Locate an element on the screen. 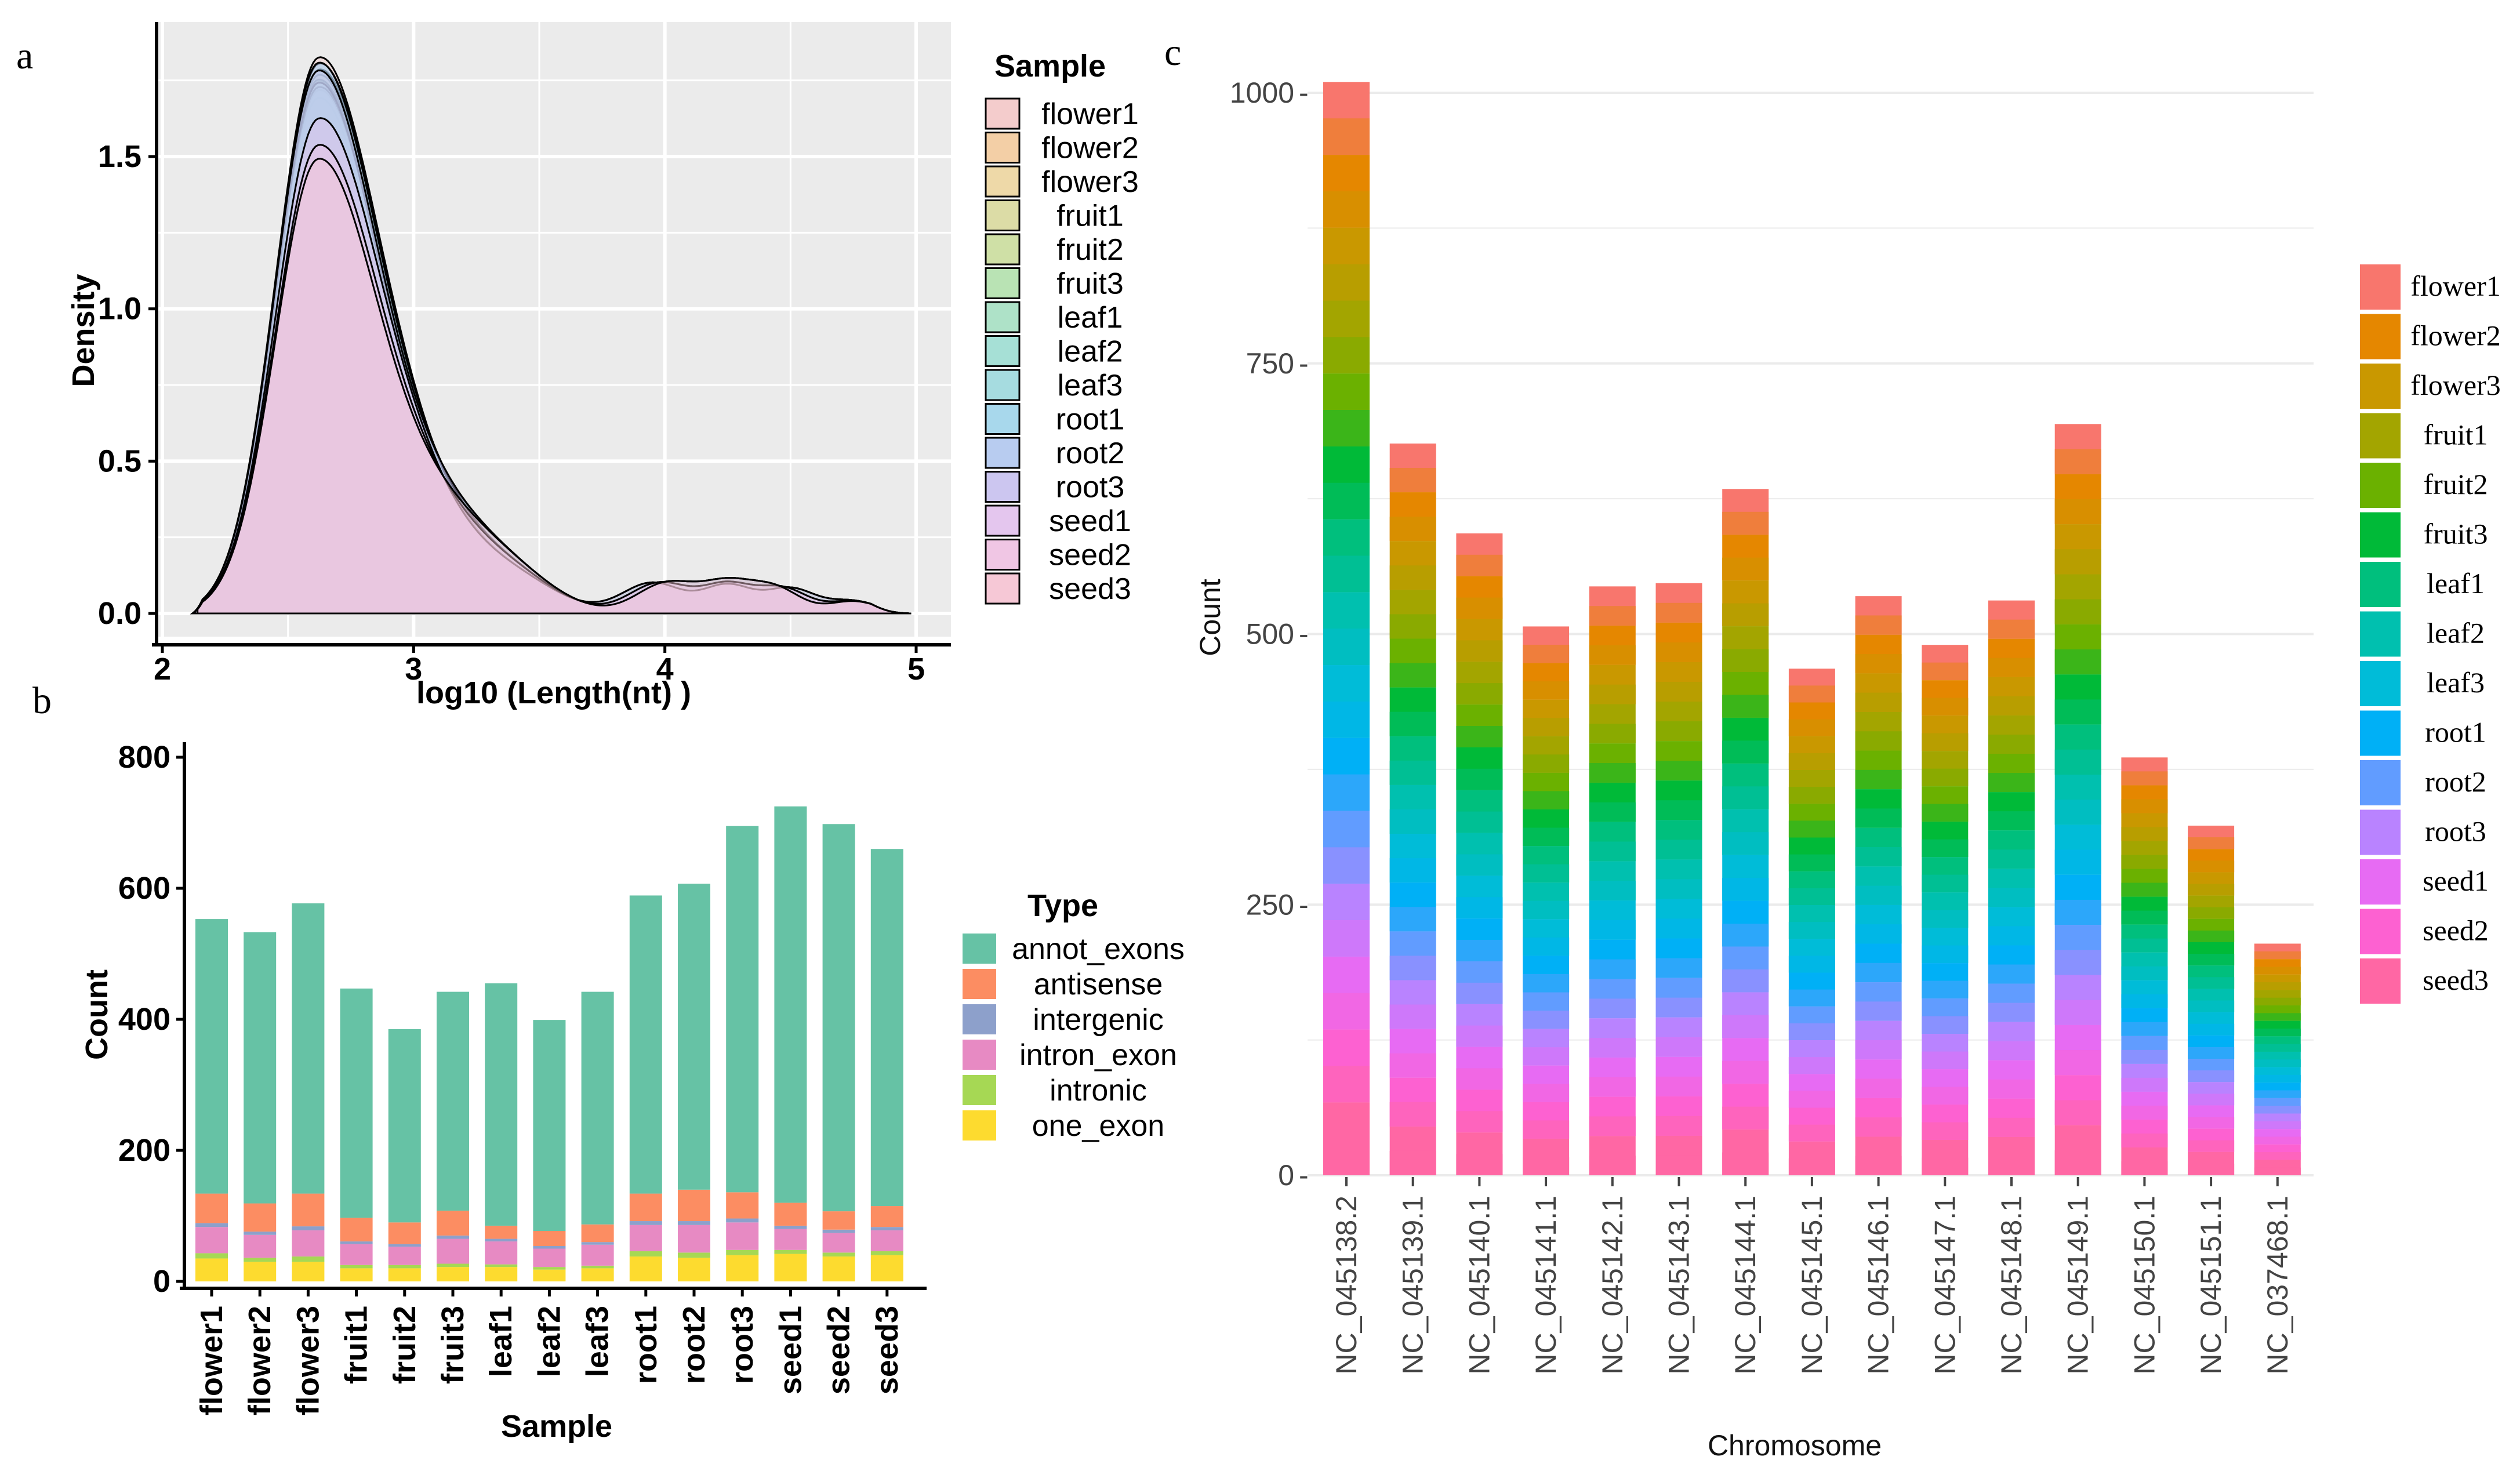  density-legend-title: Sample is located at coordinates (1050, 66).